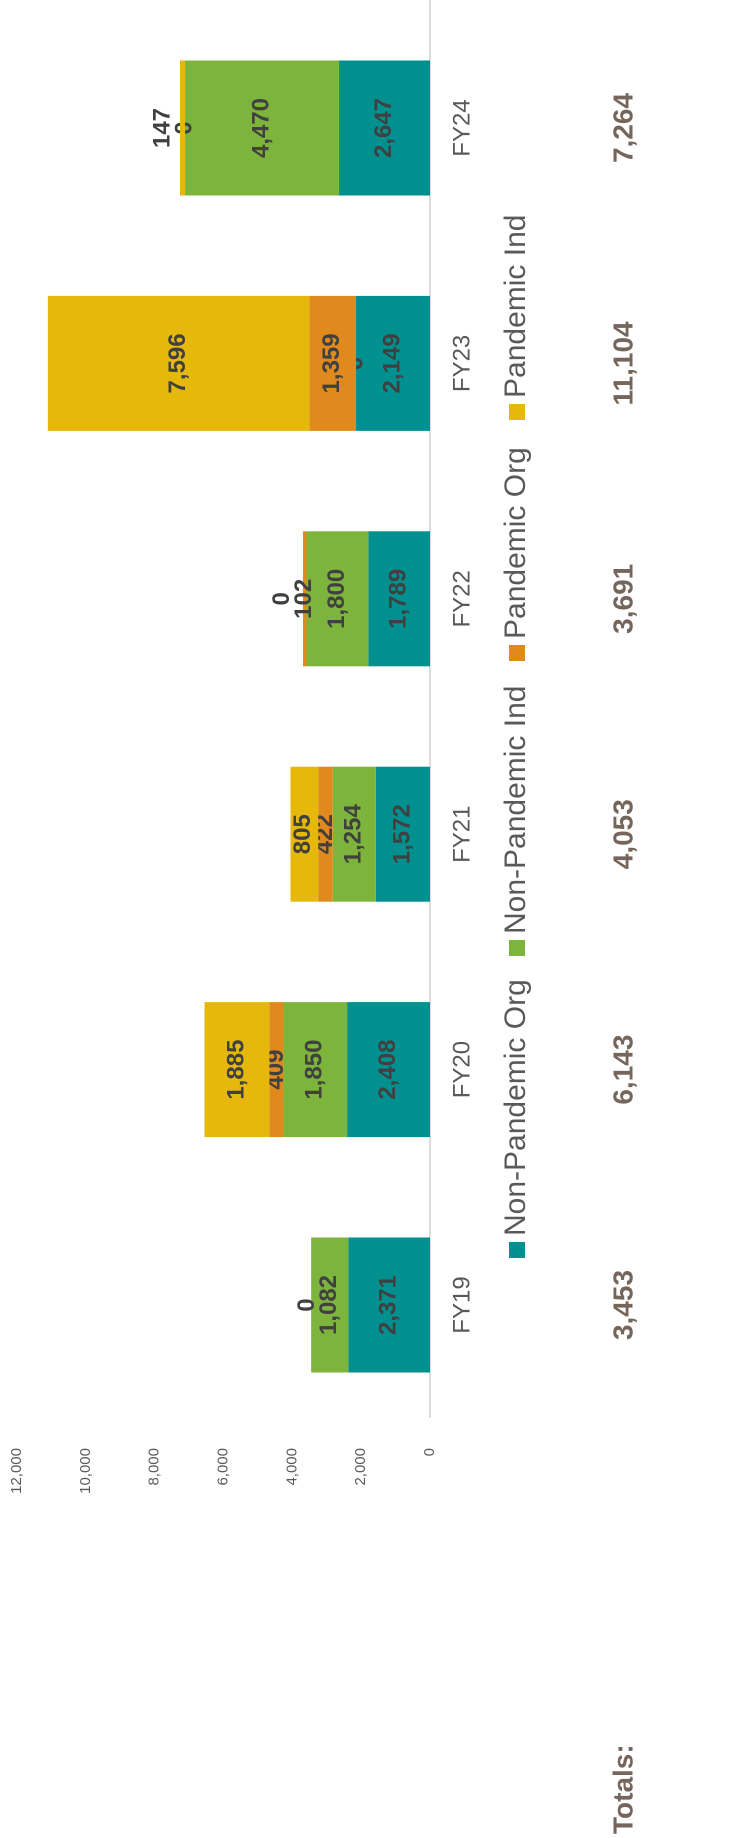 This screenshot has width=751, height=1838. I want to click on data-label: 1,850, so click(314, 1070).